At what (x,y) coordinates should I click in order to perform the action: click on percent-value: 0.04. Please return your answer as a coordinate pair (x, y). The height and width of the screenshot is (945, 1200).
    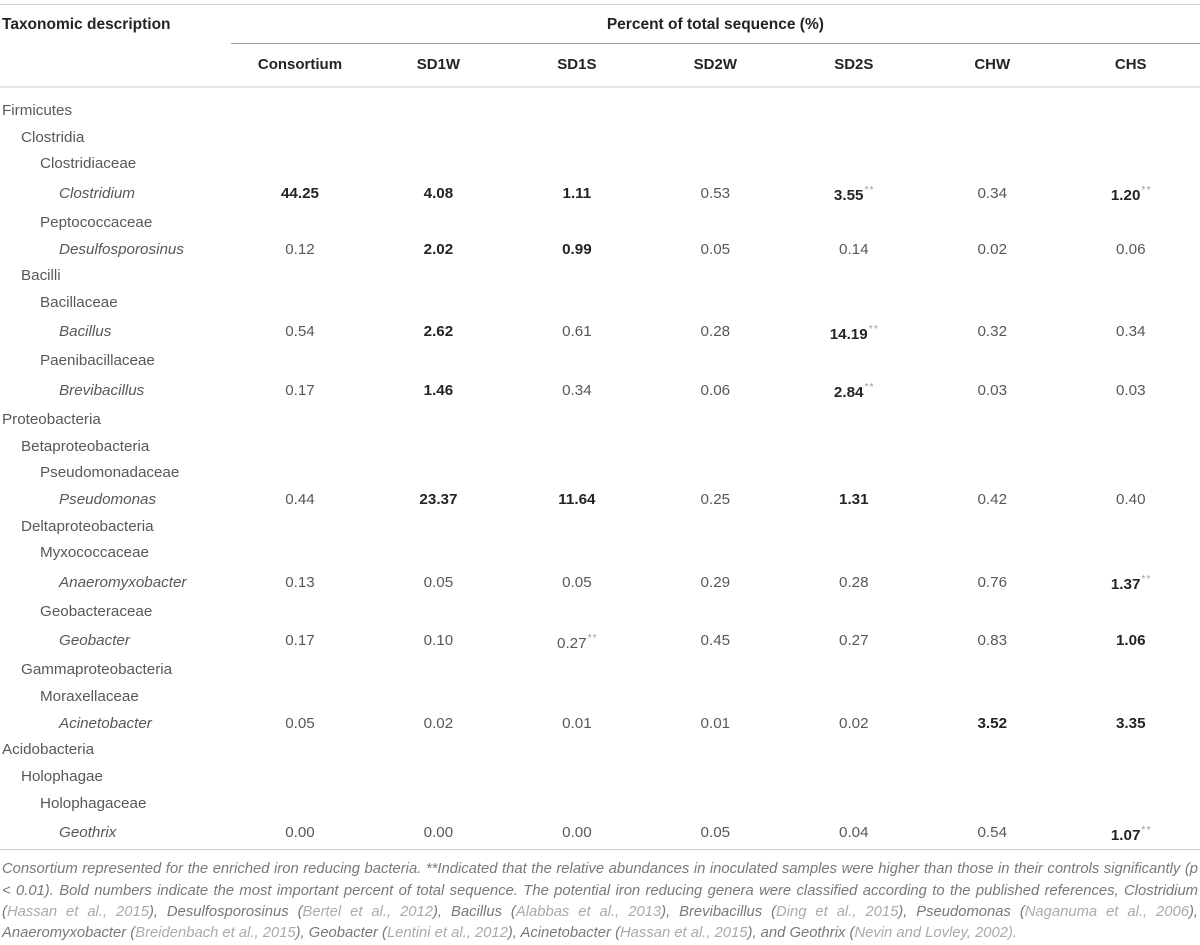
    Looking at the image, I should click on (854, 833).